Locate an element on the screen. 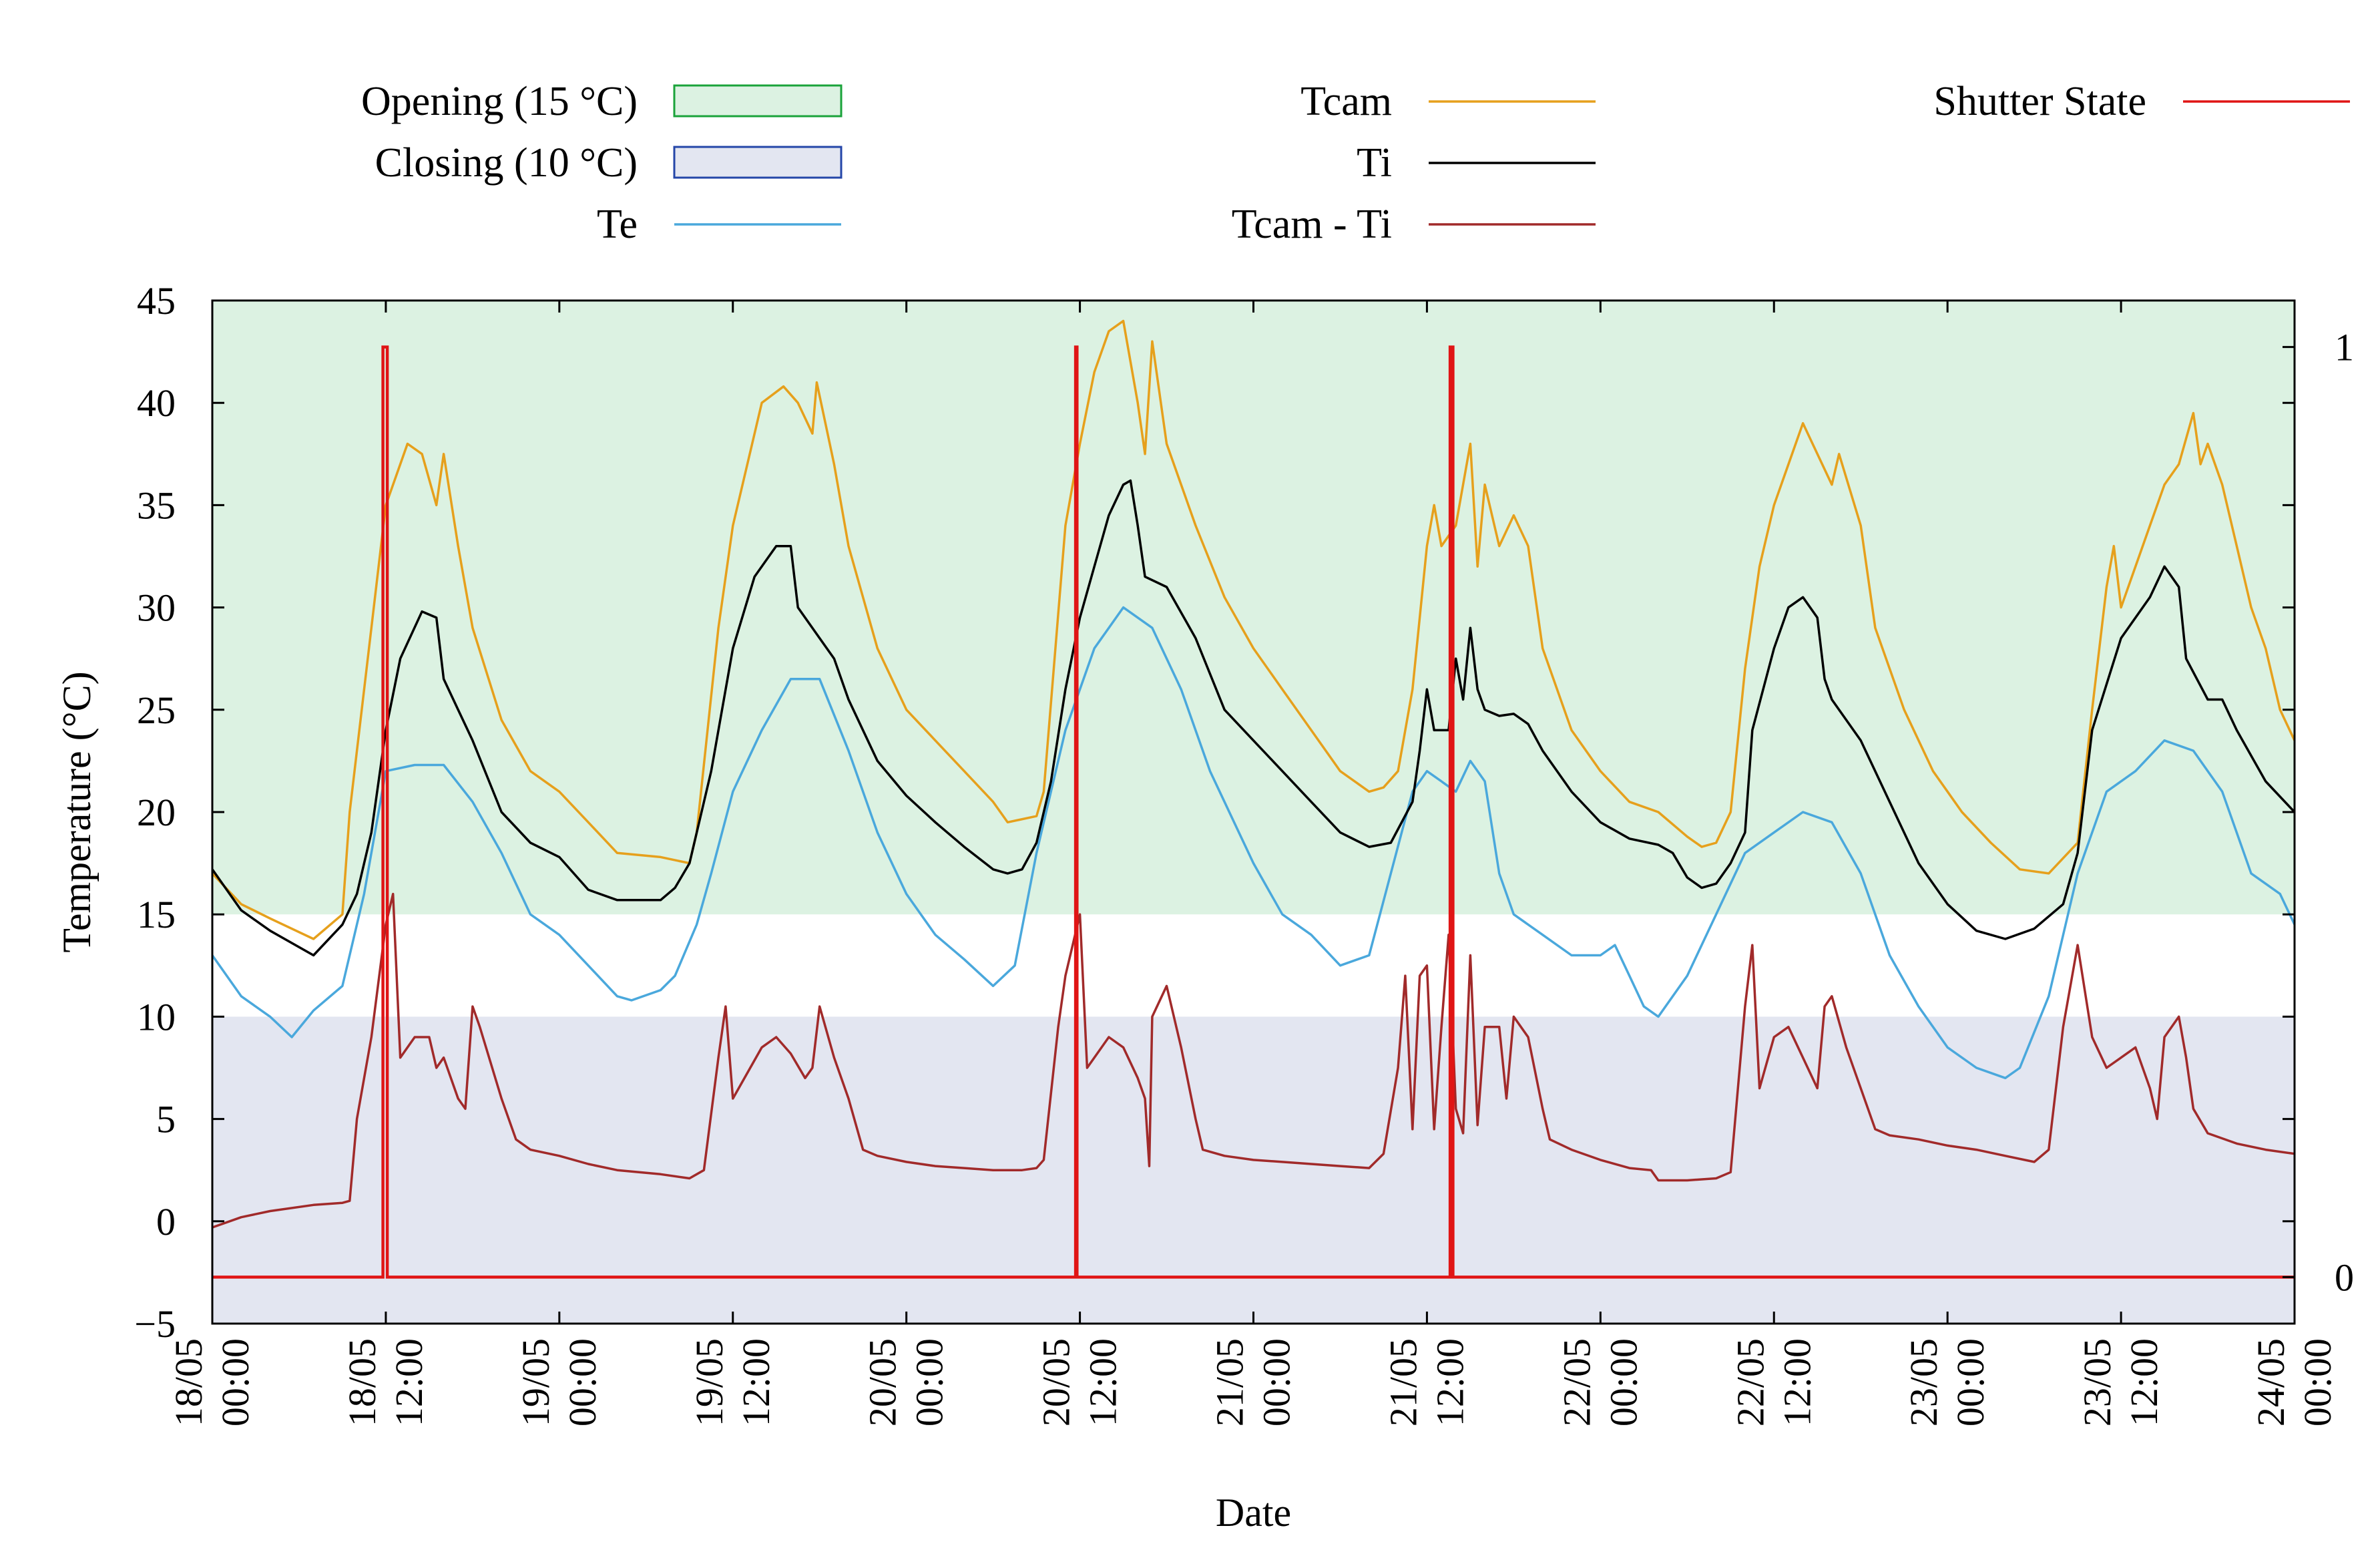 The image size is (2380, 1556). y-tick-label: 40 is located at coordinates (156, 403).